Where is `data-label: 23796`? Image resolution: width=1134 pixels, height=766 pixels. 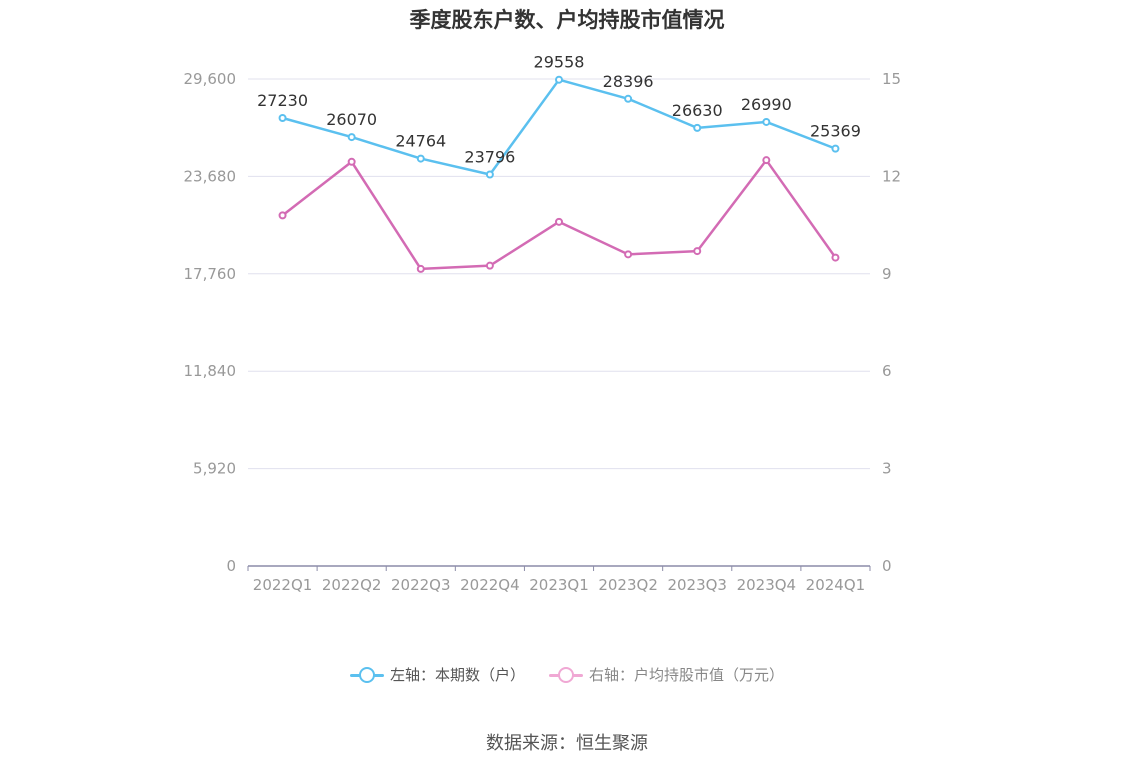
data-label: 23796 is located at coordinates (489, 156).